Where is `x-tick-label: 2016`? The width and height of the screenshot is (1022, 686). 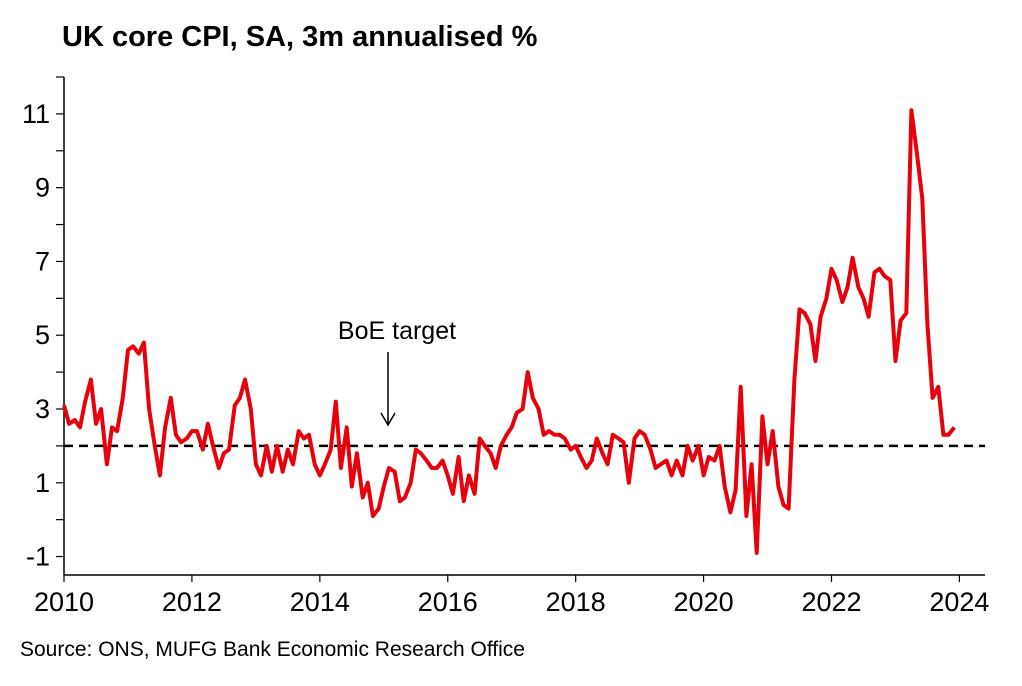 x-tick-label: 2016 is located at coordinates (448, 602).